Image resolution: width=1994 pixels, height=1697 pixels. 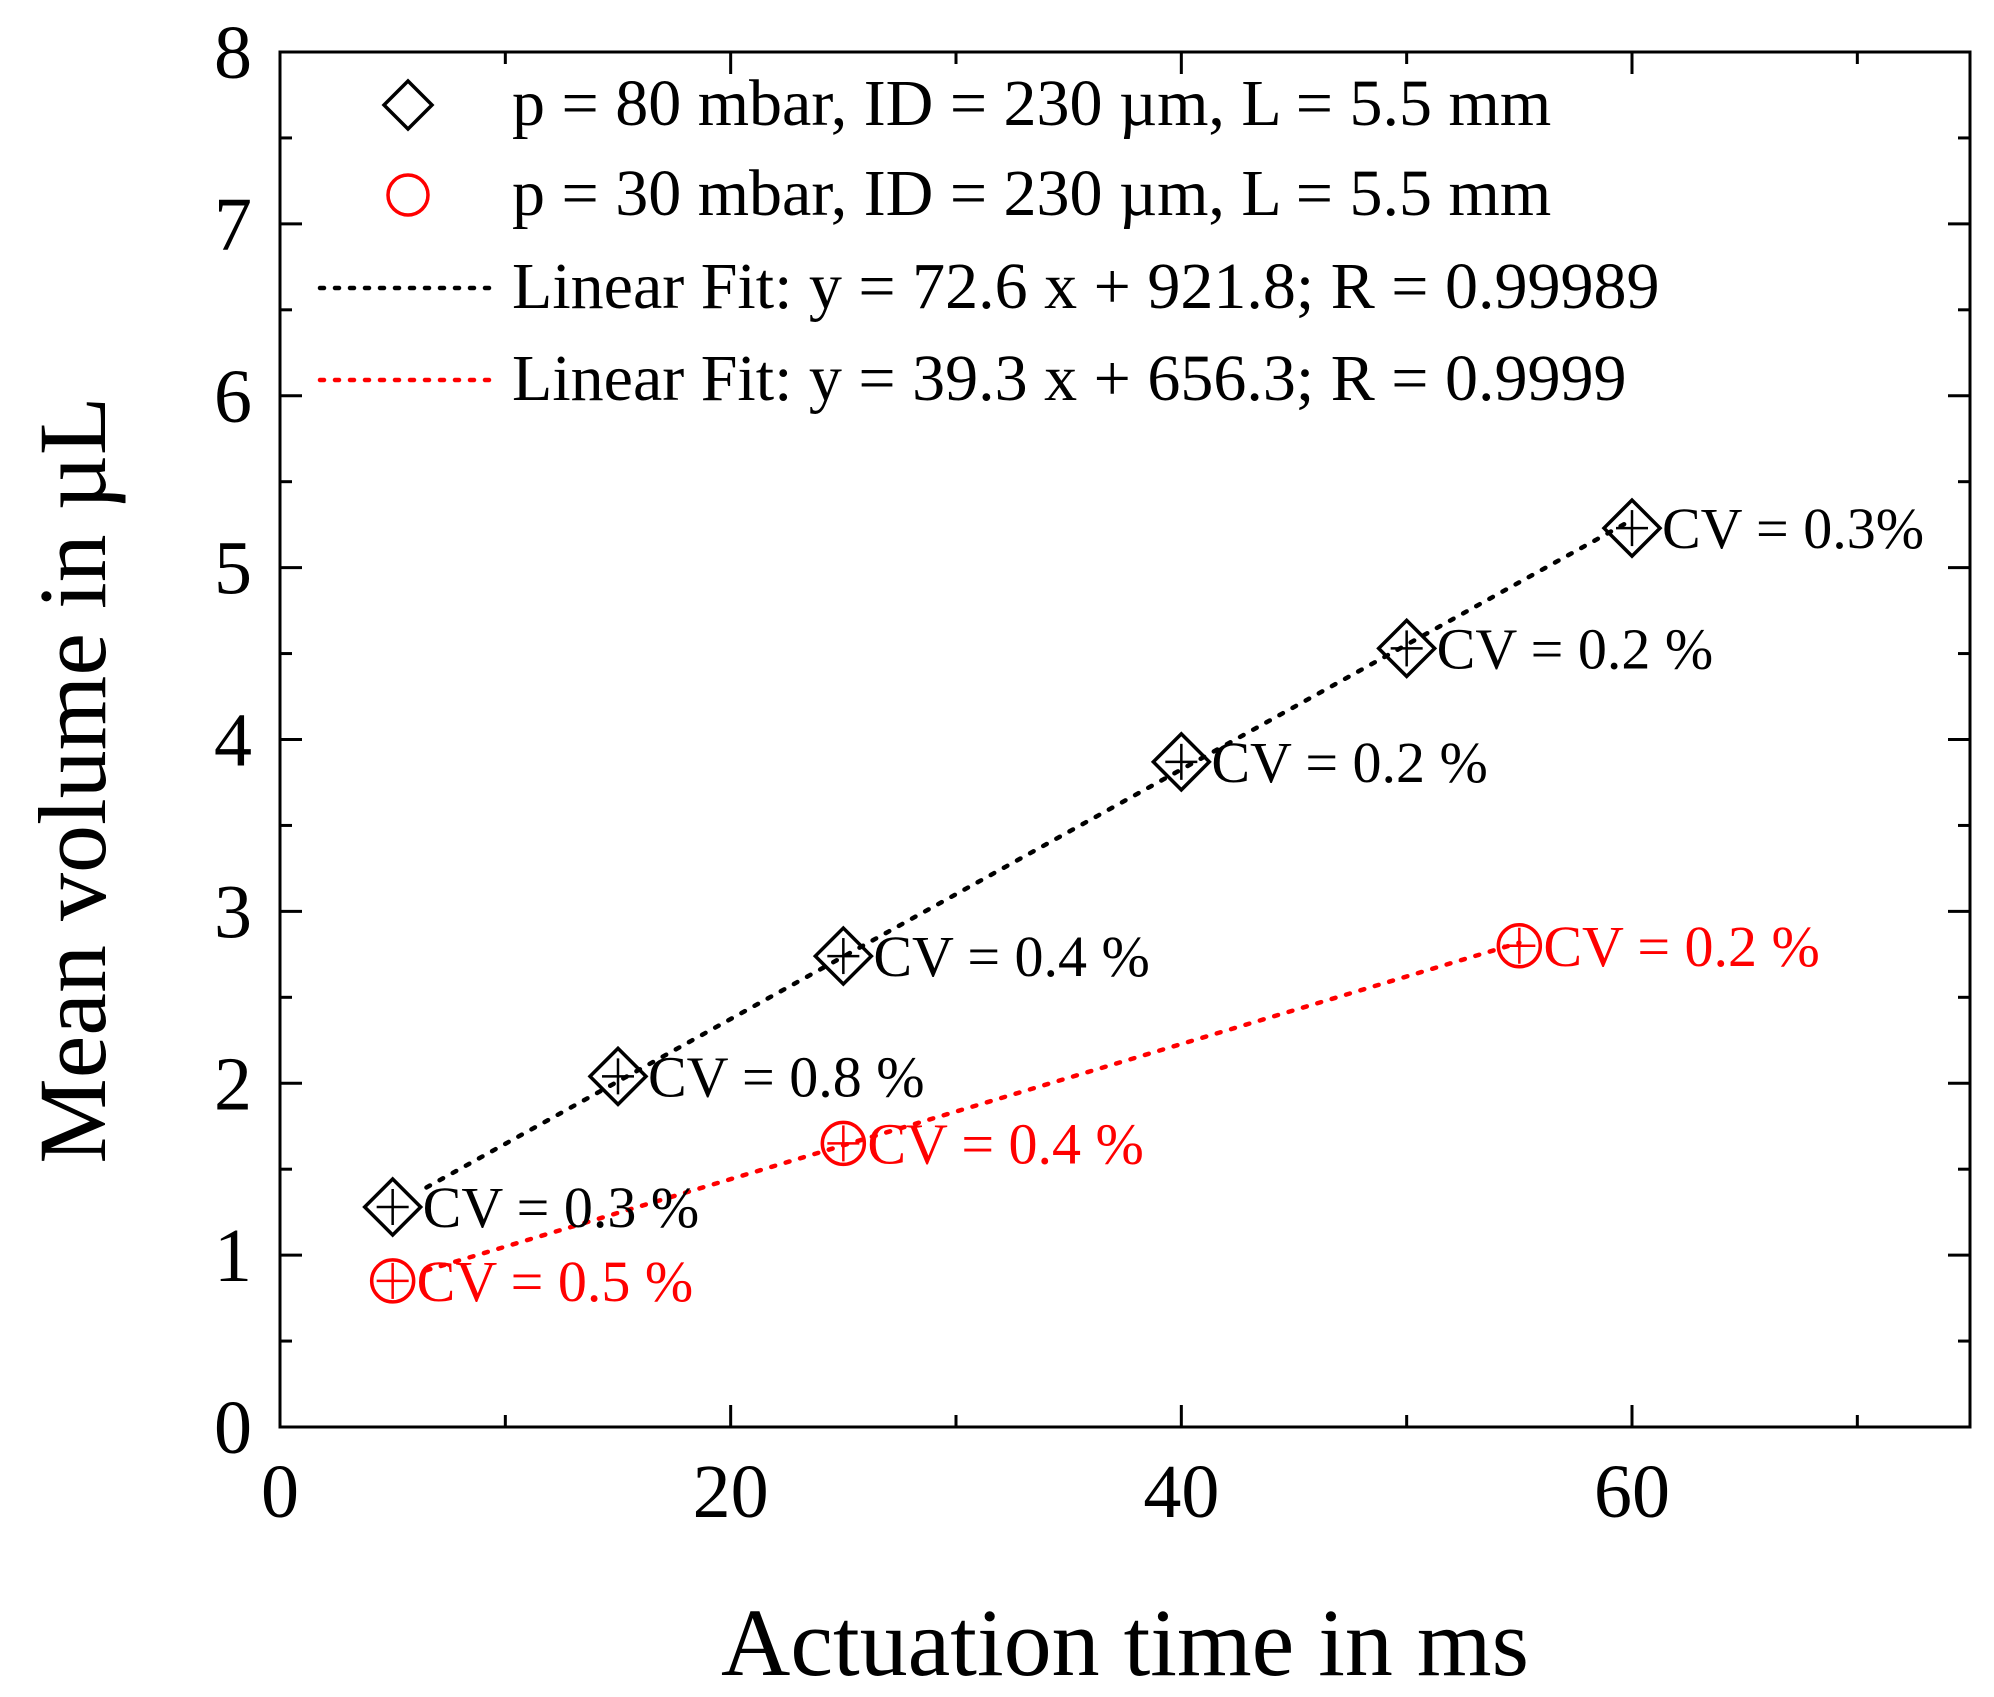 What do you see at coordinates (233, 1428) in the screenshot?
I see `y-tick-label: 0` at bounding box center [233, 1428].